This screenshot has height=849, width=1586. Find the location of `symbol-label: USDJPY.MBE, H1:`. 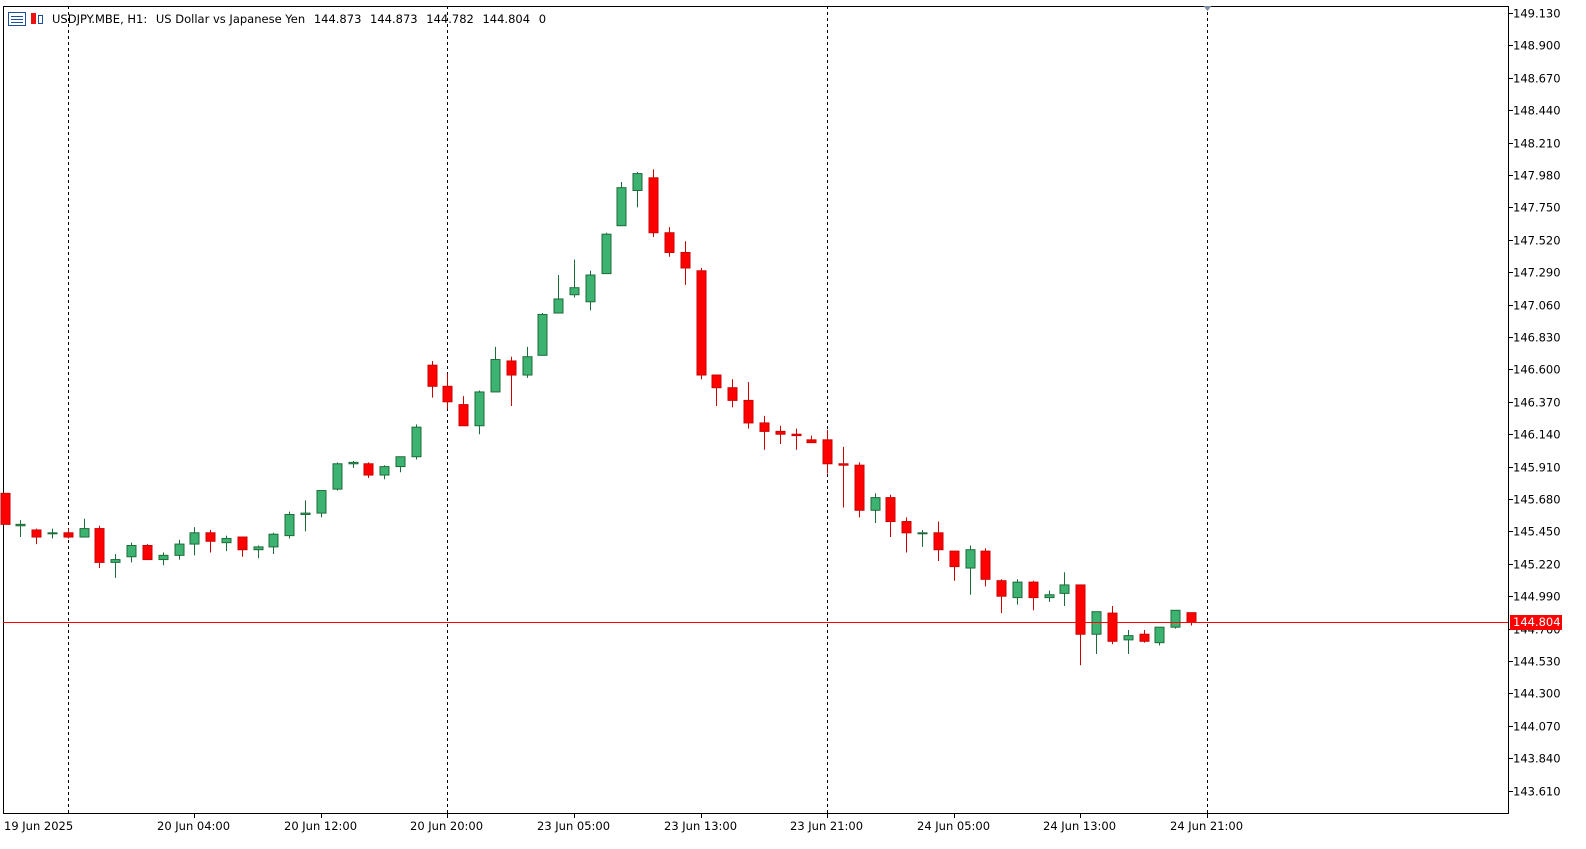

symbol-label: USDJPY.MBE, H1: is located at coordinates (100, 19).